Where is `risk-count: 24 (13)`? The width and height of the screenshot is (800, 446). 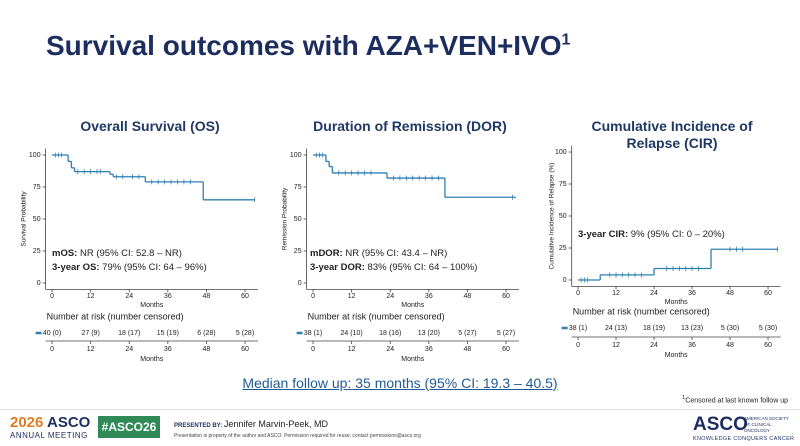
risk-count: 24 (13) is located at coordinates (616, 328).